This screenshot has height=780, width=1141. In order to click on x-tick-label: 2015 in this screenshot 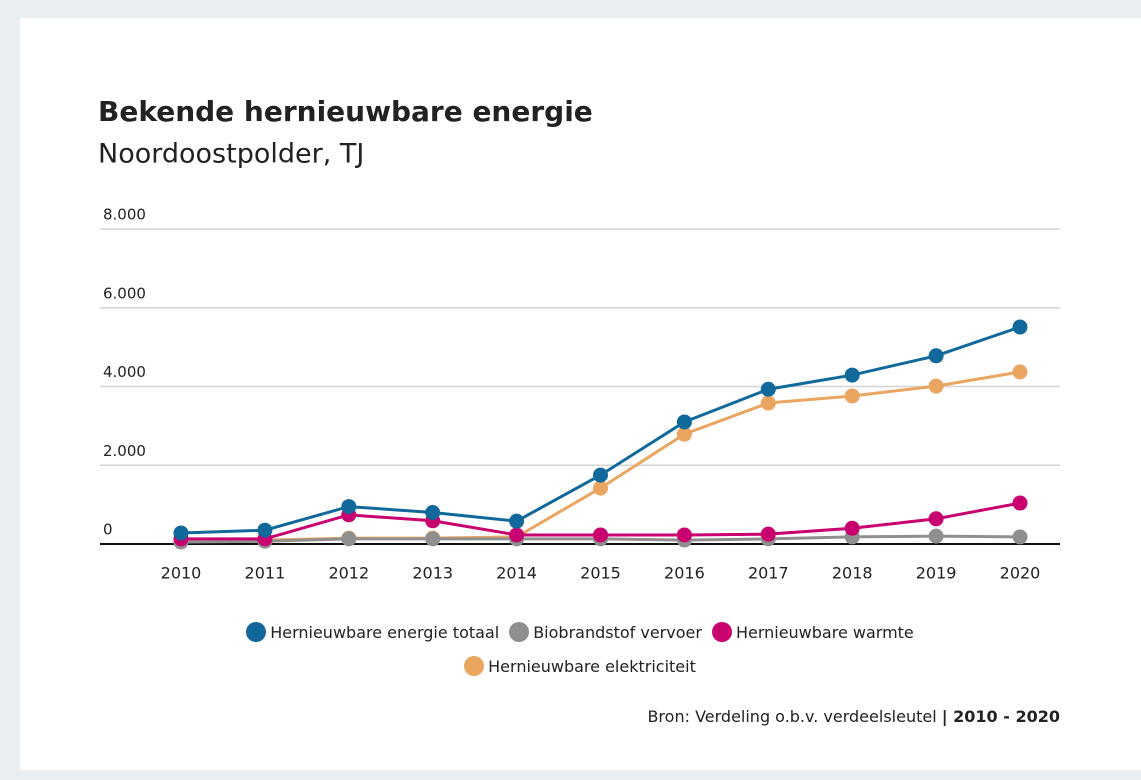, I will do `click(600, 573)`.